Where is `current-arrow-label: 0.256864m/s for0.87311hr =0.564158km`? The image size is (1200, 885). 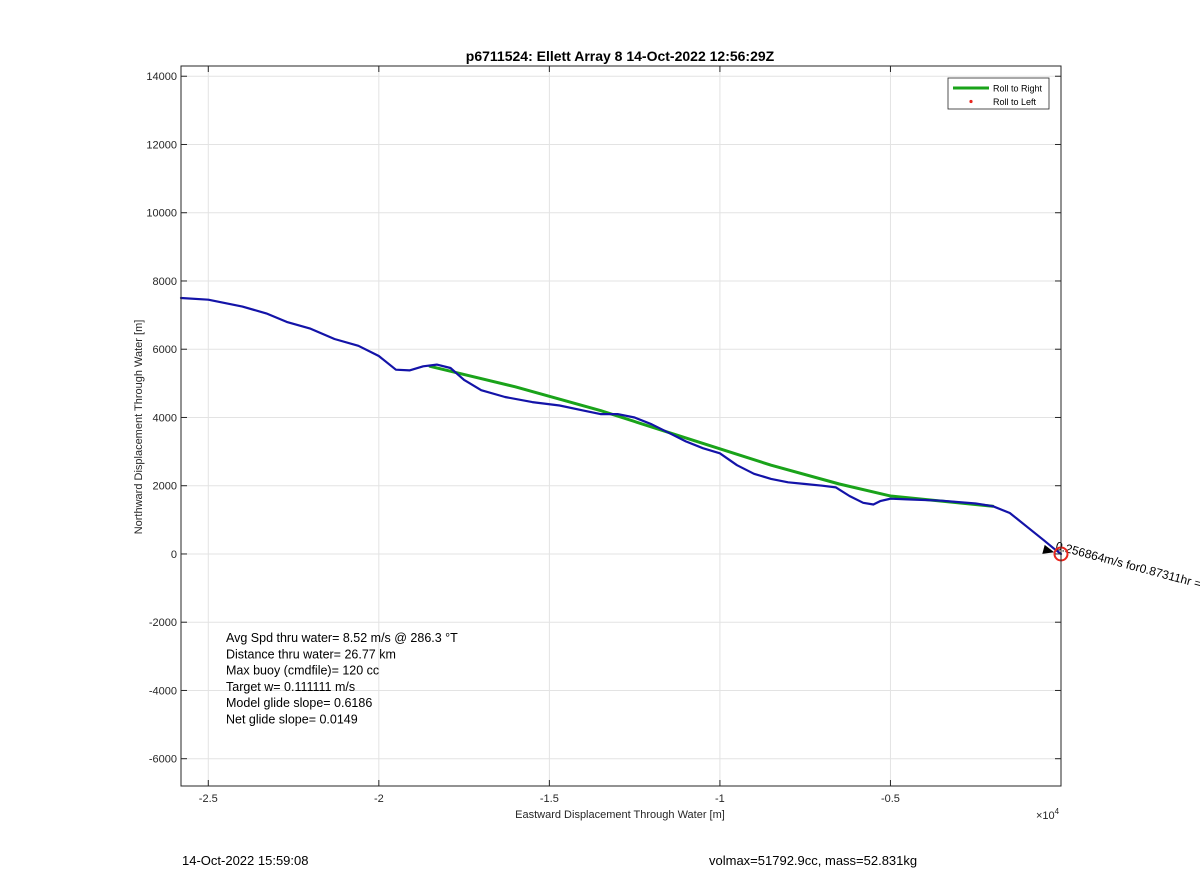 current-arrow-label: 0.256864m/s for0.87311hr =0.564158km is located at coordinates (1127, 573).